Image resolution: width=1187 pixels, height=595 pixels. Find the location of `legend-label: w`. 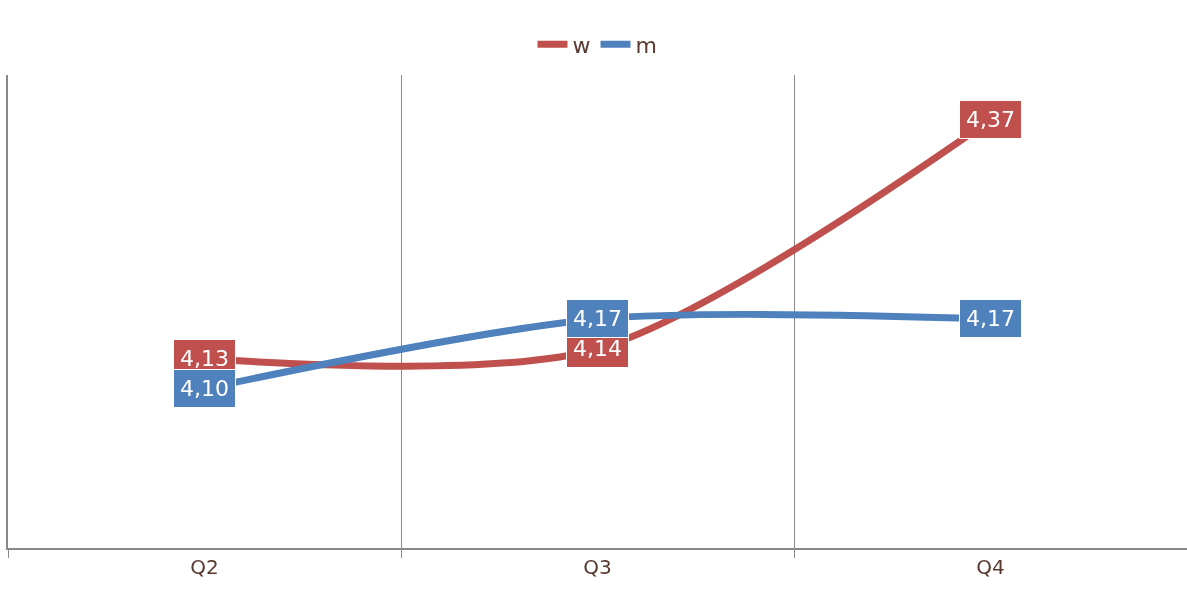

legend-label: w is located at coordinates (581, 45).